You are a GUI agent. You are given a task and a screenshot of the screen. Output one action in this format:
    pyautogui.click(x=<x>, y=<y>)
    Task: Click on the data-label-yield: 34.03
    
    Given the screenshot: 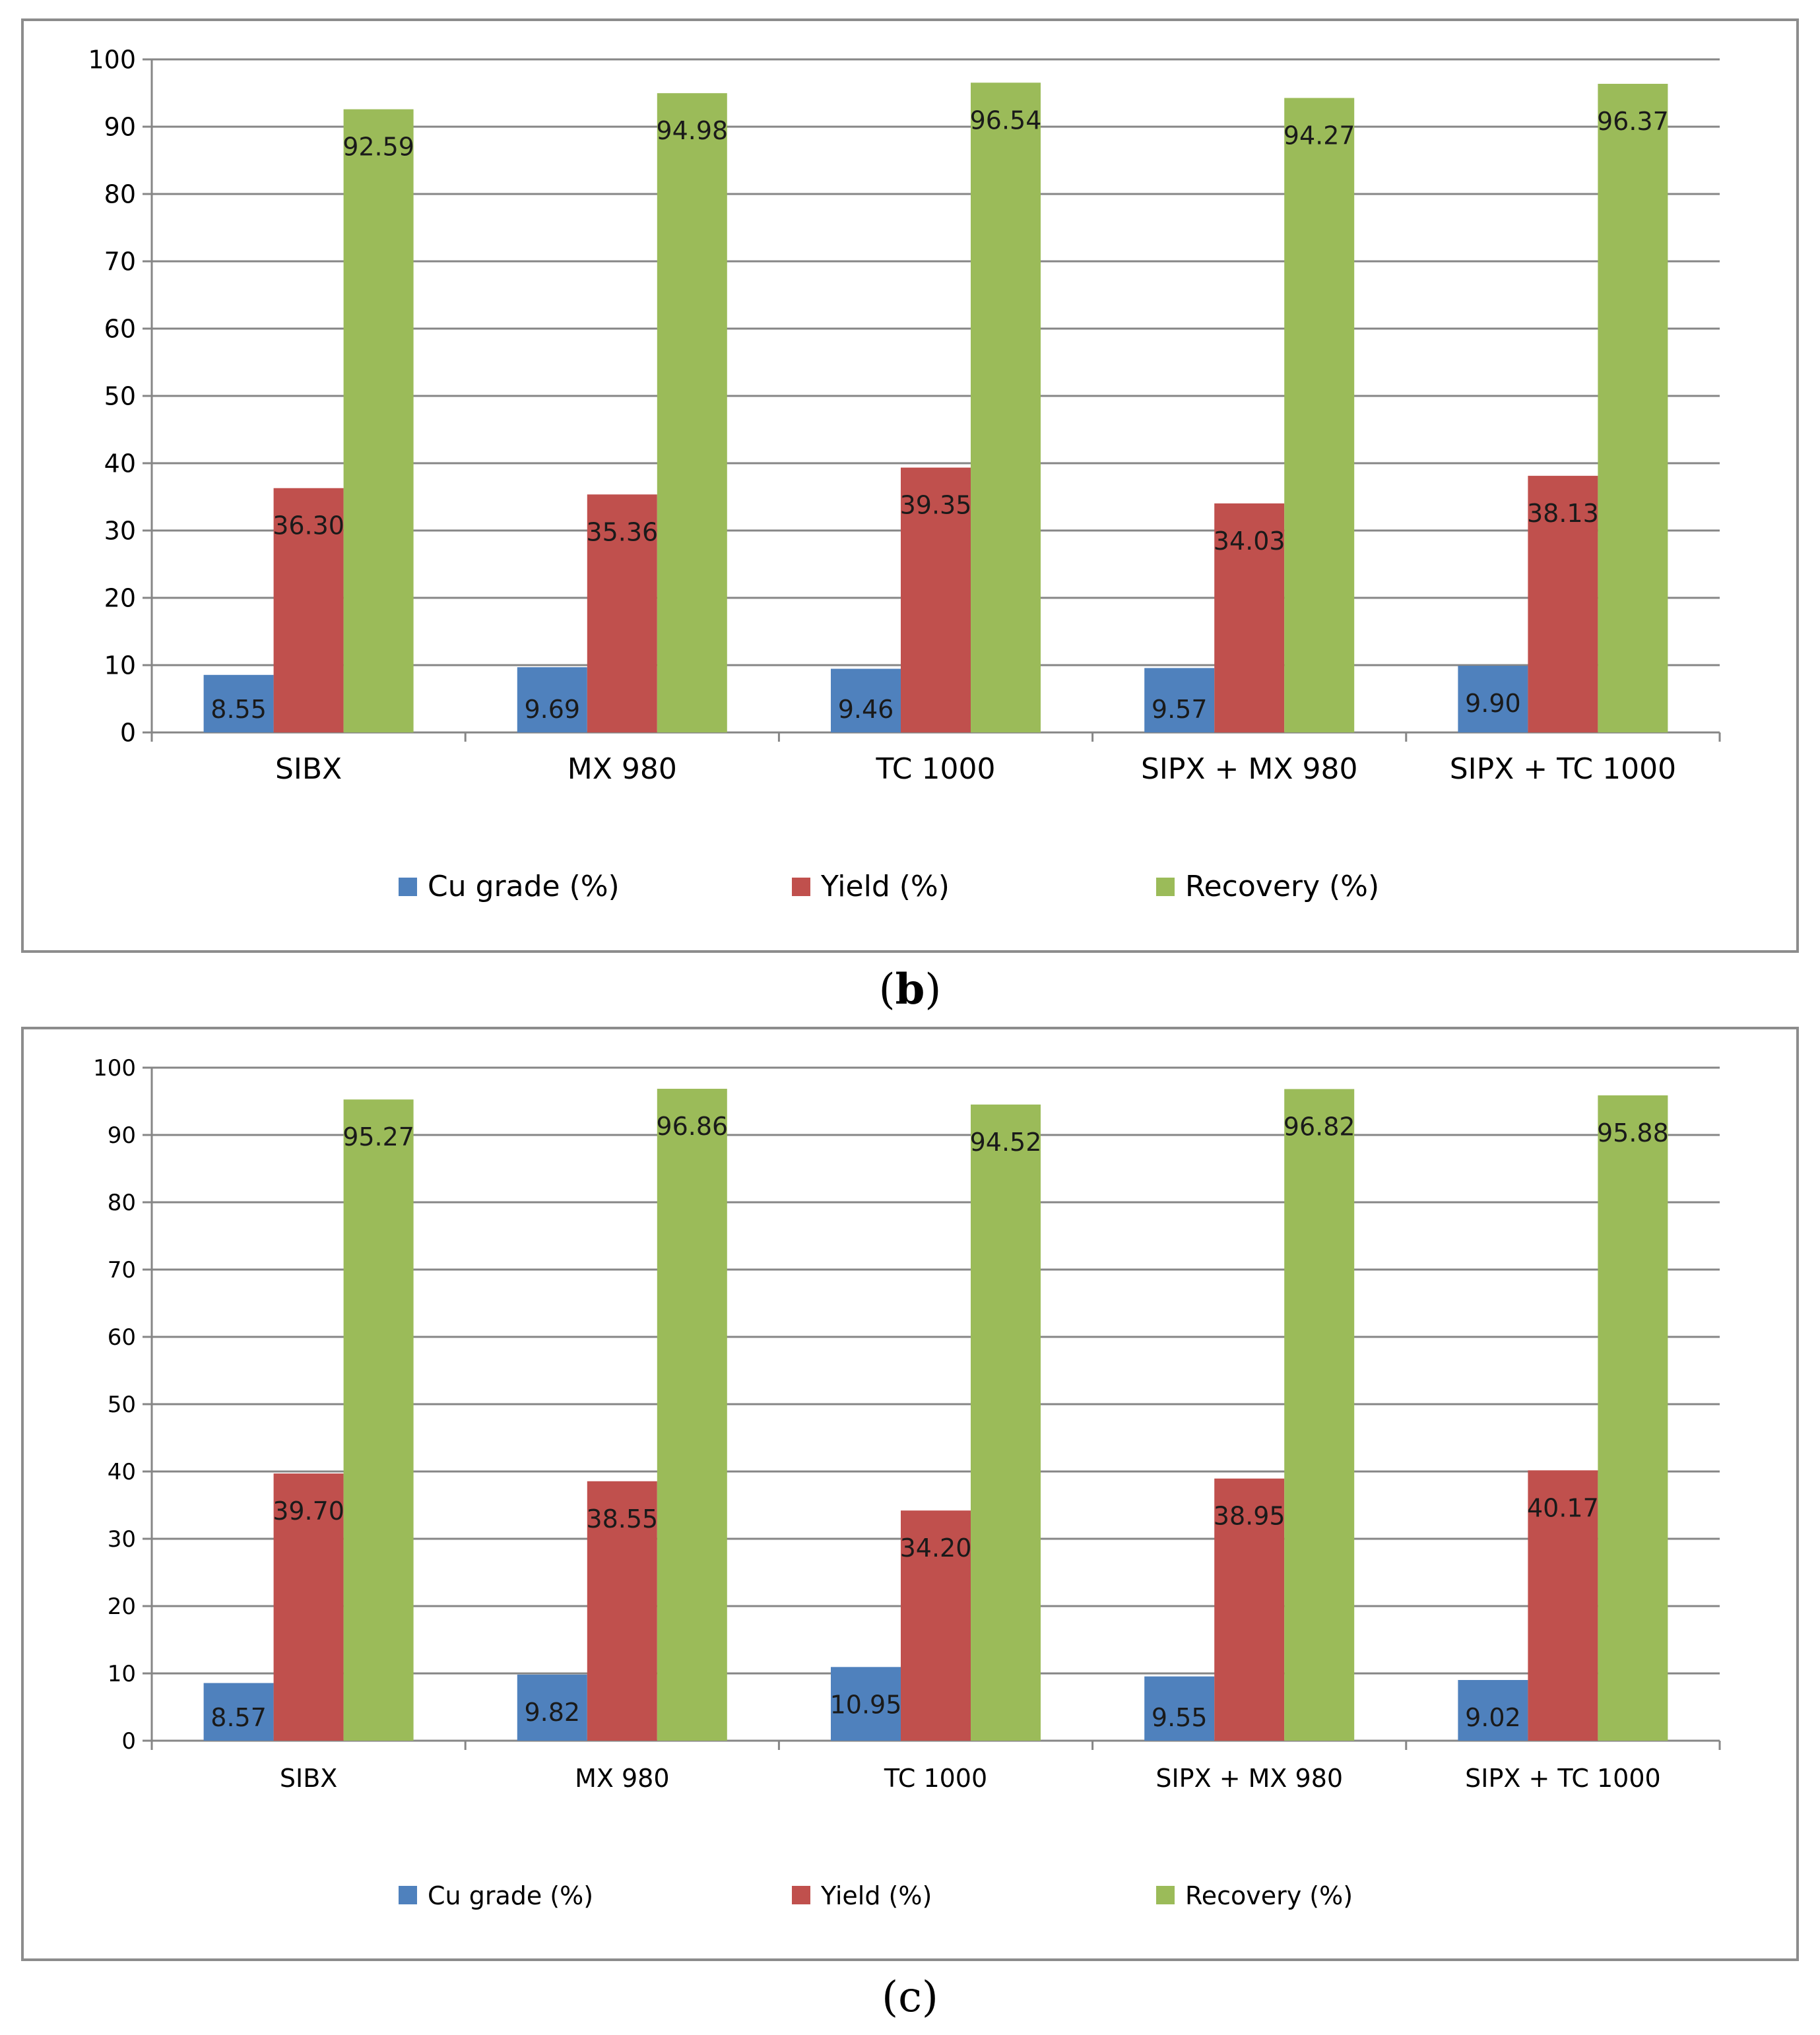 What is the action you would take?
    pyautogui.click(x=1249, y=541)
    